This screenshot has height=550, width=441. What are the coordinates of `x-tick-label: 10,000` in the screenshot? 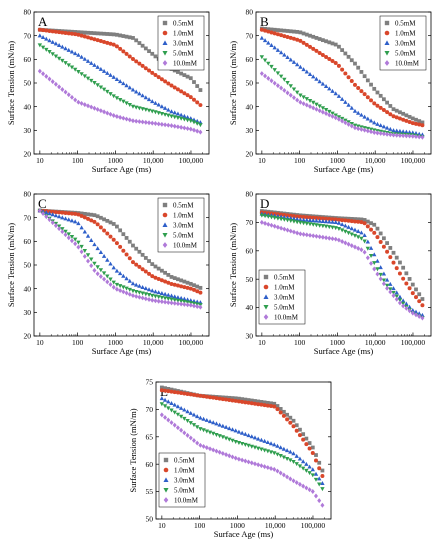 It's located at (275, 525).